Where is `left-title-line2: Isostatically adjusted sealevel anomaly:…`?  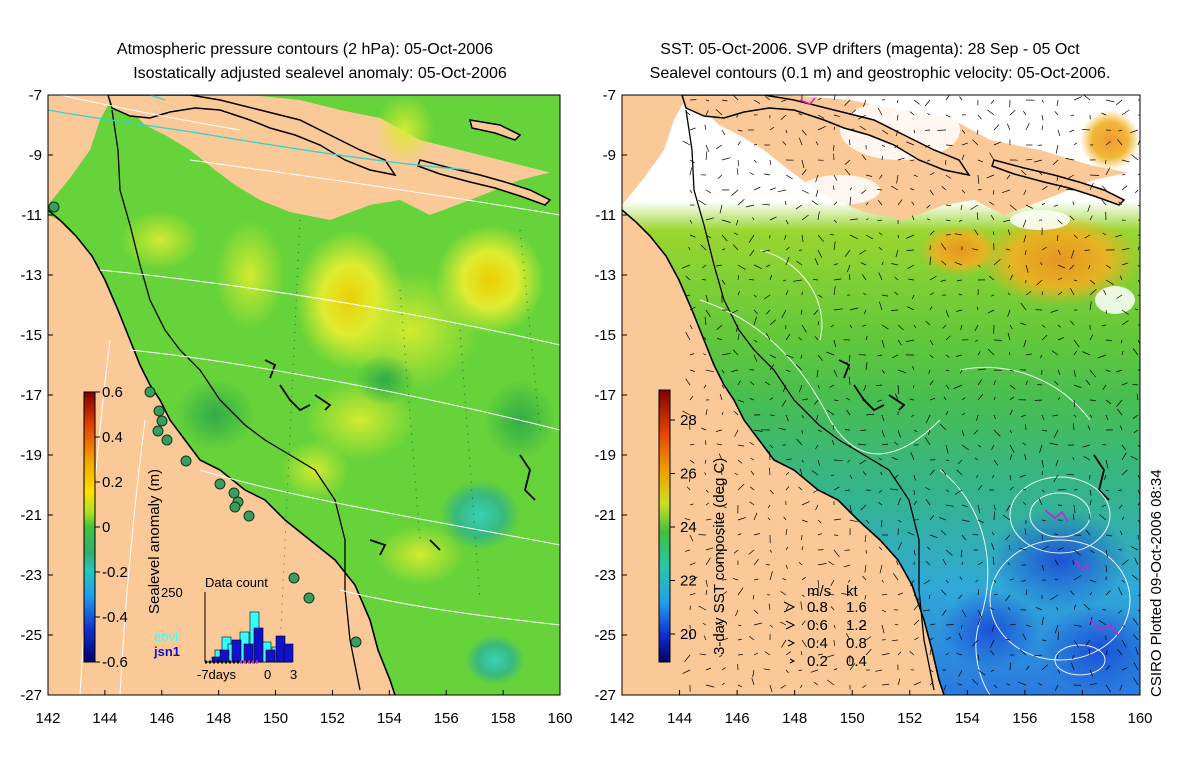
left-title-line2: Isostatically adjusted sealevel anomaly:… is located at coordinates (320, 73).